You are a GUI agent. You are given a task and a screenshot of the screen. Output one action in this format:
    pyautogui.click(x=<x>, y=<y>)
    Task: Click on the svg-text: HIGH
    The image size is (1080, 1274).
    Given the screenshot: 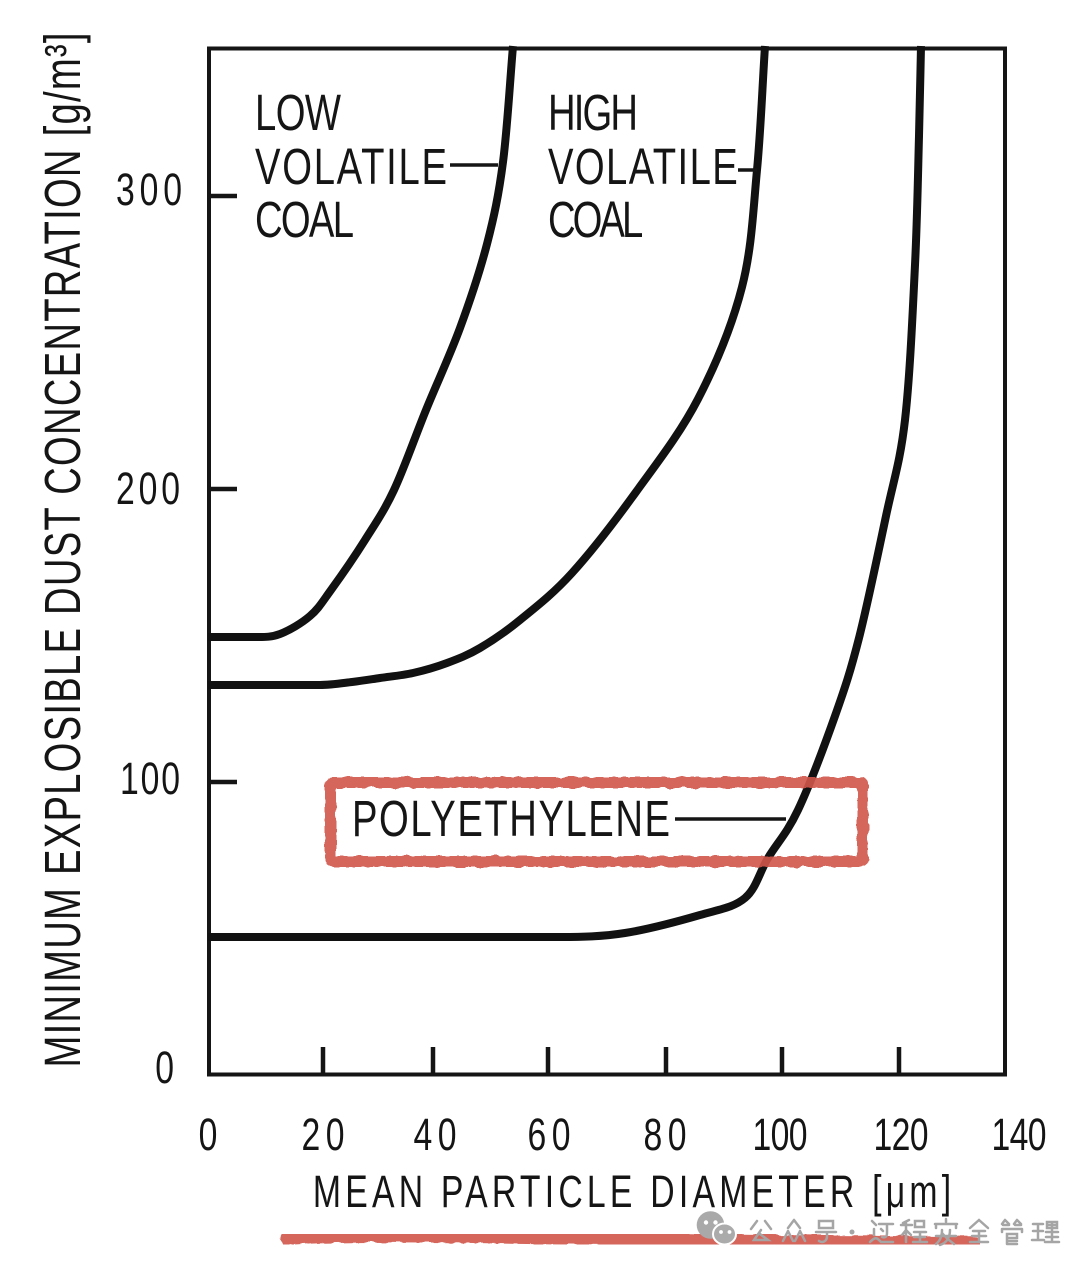 What is the action you would take?
    pyautogui.click(x=593, y=113)
    